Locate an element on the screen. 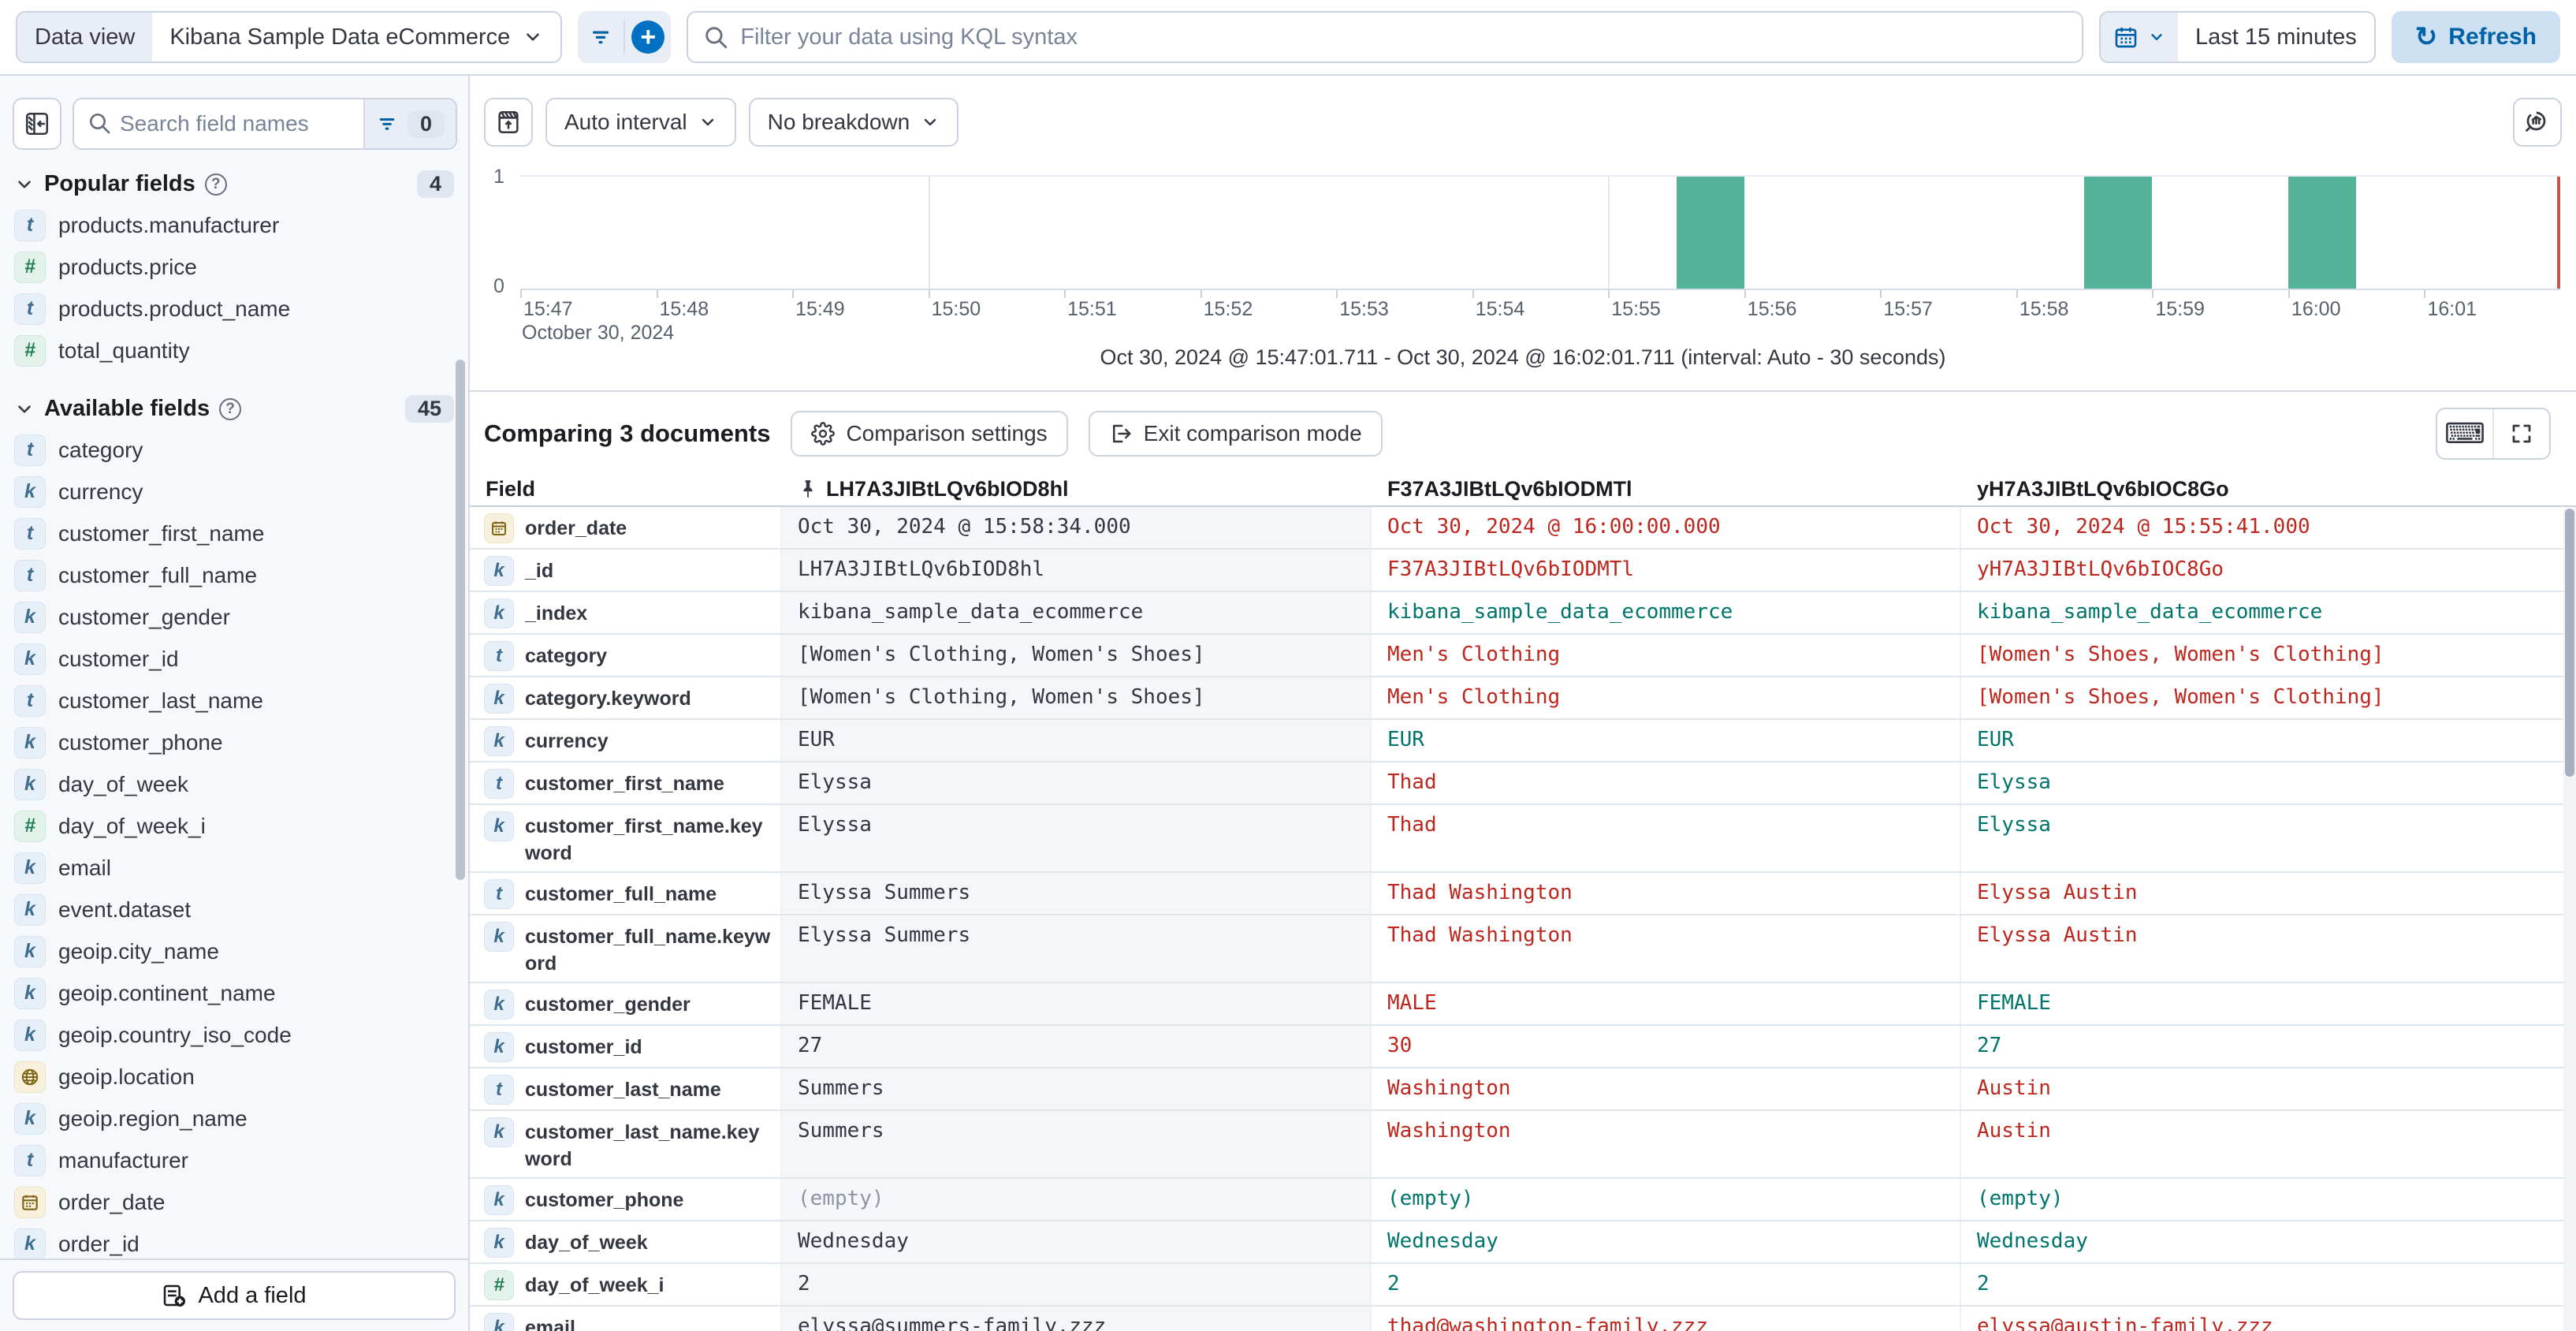 This screenshot has height=1331, width=2576. field-item-customer_first_name: t customer_first_name is located at coordinates (234, 533).